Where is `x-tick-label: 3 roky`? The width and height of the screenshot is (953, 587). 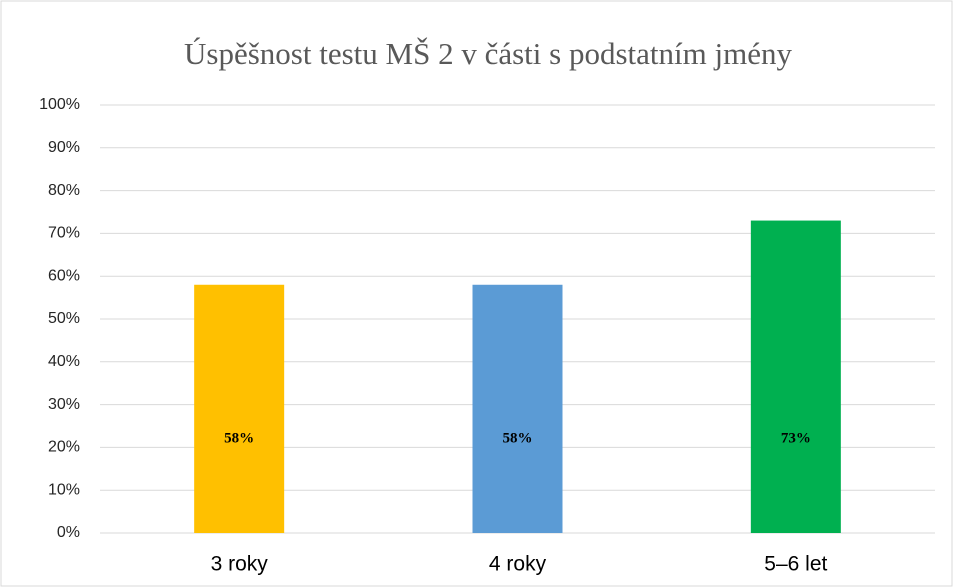
x-tick-label: 3 roky is located at coordinates (240, 564).